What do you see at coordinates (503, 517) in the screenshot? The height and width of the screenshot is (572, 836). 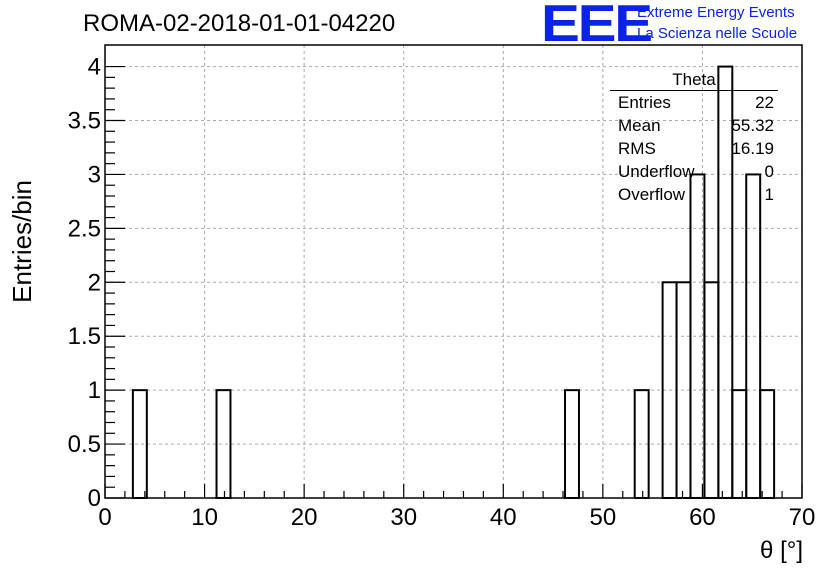 I see `x-tick-label: 40` at bounding box center [503, 517].